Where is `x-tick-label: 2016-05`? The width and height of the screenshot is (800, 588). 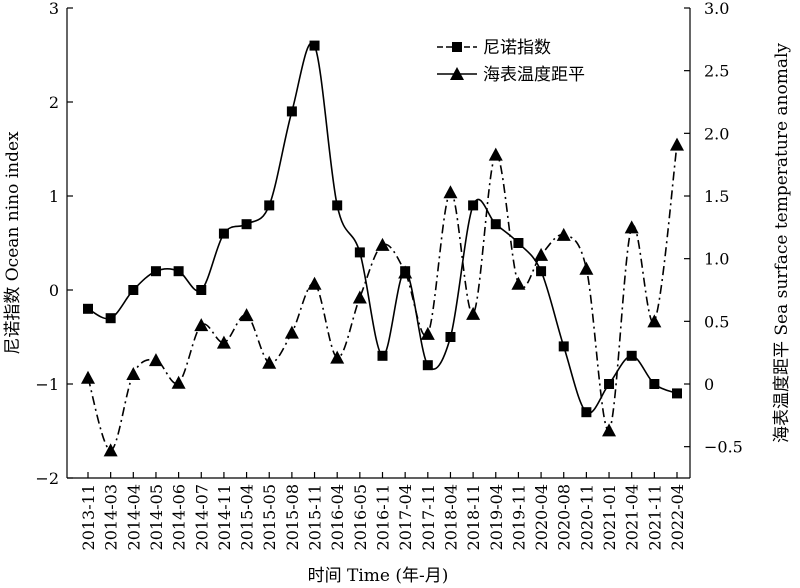 x-tick-label: 2016-05 is located at coordinates (360, 517).